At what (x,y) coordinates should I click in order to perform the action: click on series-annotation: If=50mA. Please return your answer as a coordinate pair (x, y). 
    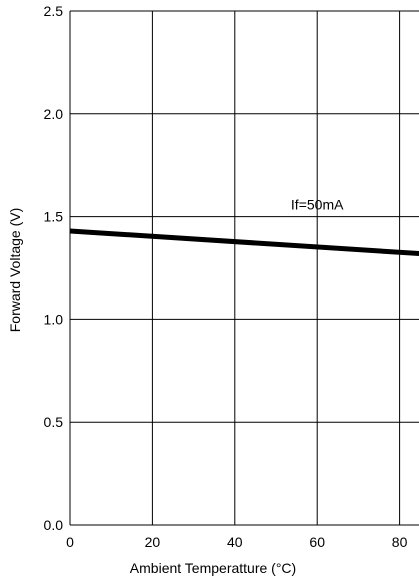
    Looking at the image, I should click on (317, 204).